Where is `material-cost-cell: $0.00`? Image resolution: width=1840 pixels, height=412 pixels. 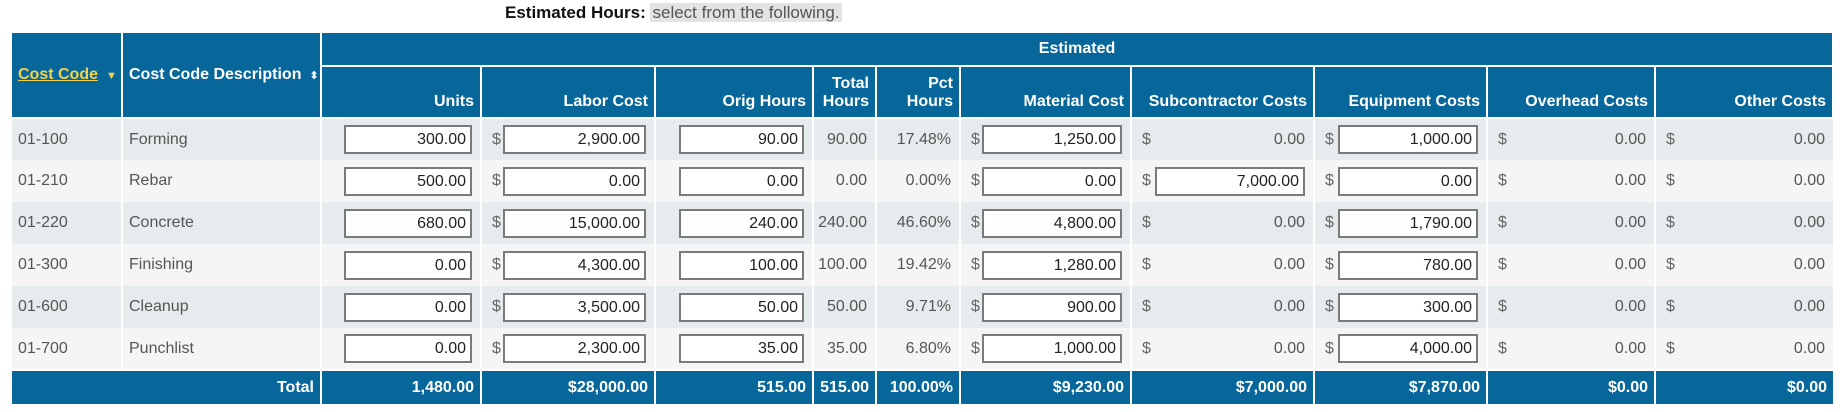
material-cost-cell: $0.00 is located at coordinates (1045, 181).